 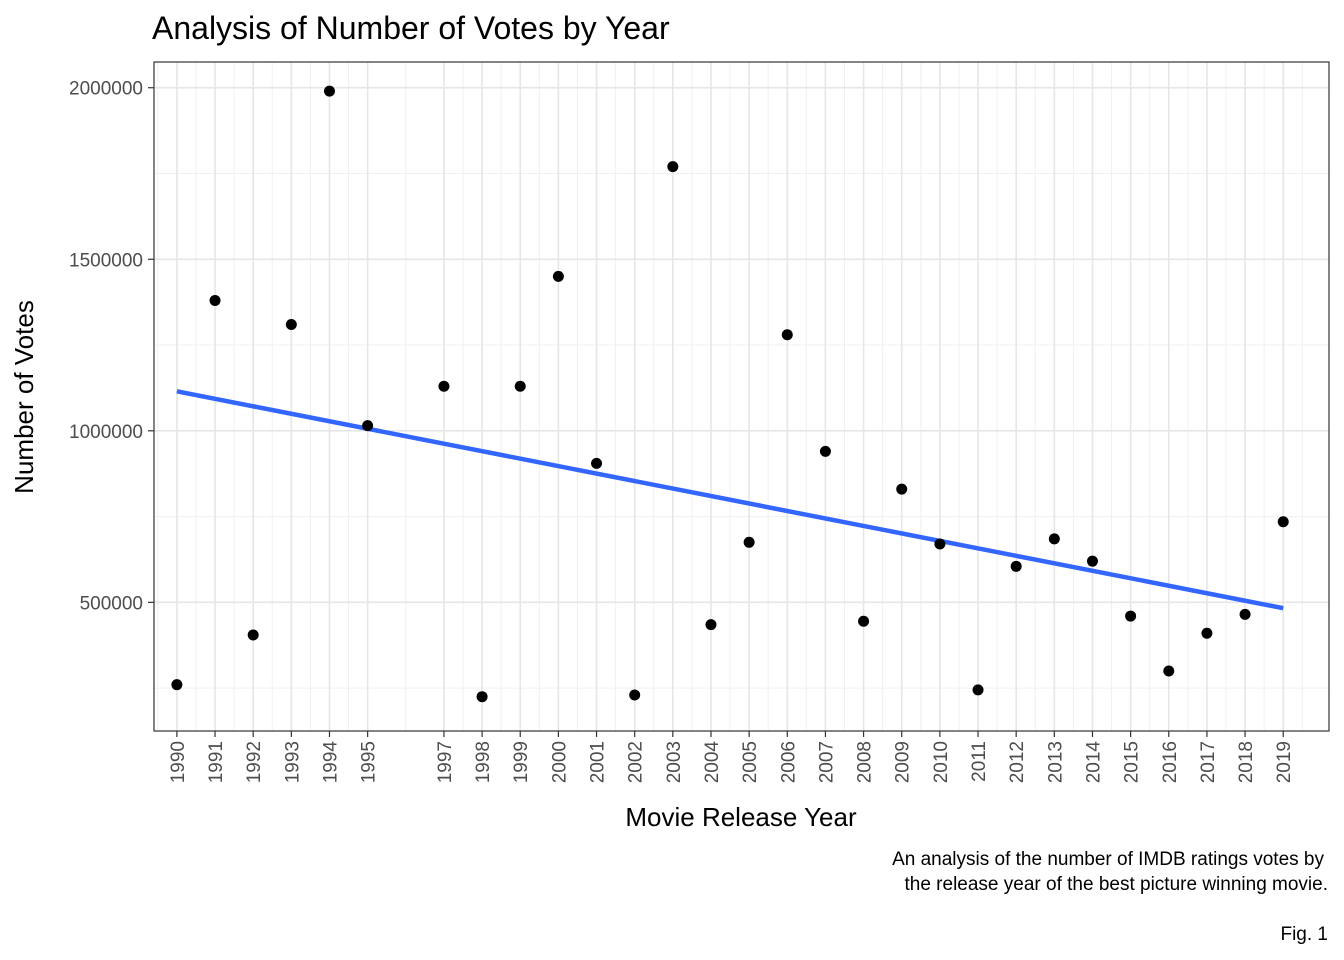 What do you see at coordinates (1284, 762) in the screenshot?
I see `x-tick-label: 2019` at bounding box center [1284, 762].